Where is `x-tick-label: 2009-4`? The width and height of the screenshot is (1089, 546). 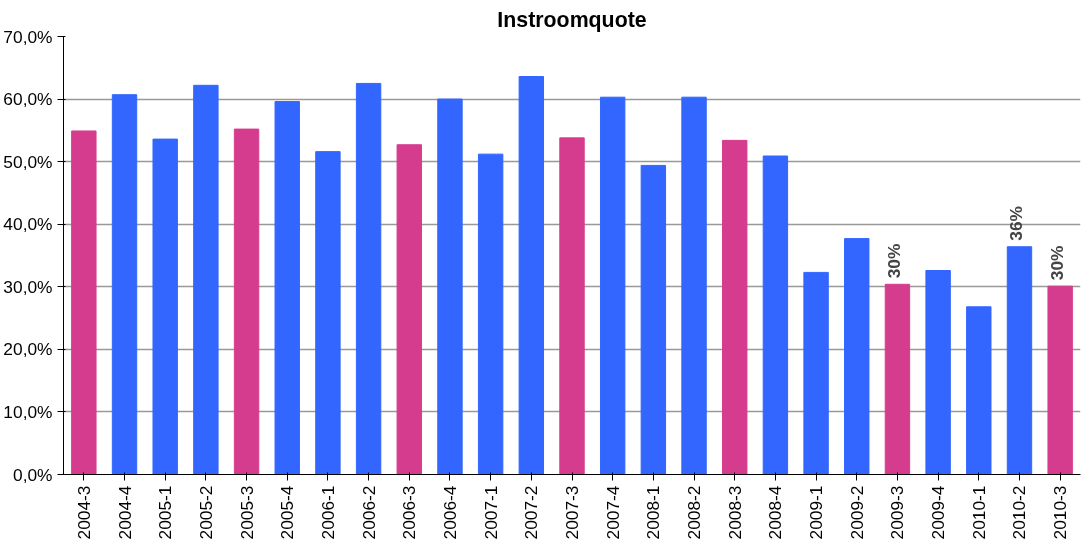
x-tick-label: 2009-4 is located at coordinates (938, 512).